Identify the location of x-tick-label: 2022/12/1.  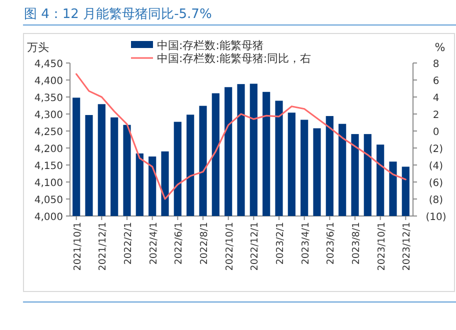
(255, 246).